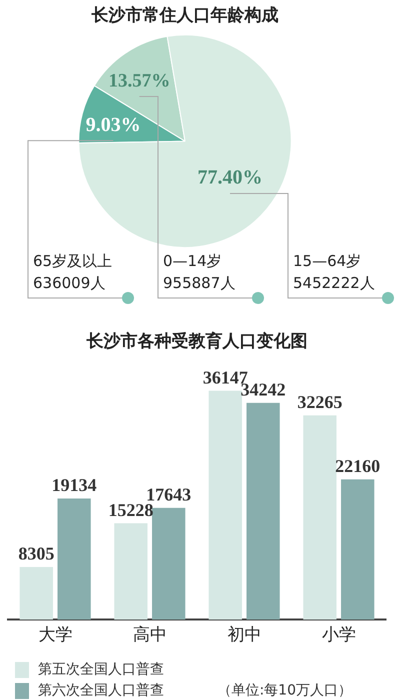 The height and width of the screenshot is (700, 400). What do you see at coordinates (197, 341) in the screenshot?
I see `chart-title: 长沙市各种受教育人口变化图` at bounding box center [197, 341].